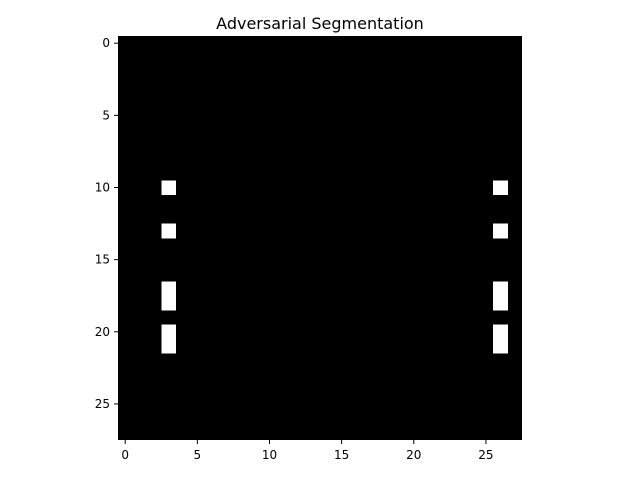  What do you see at coordinates (106, 43) in the screenshot?
I see `y-tick-label: 0` at bounding box center [106, 43].